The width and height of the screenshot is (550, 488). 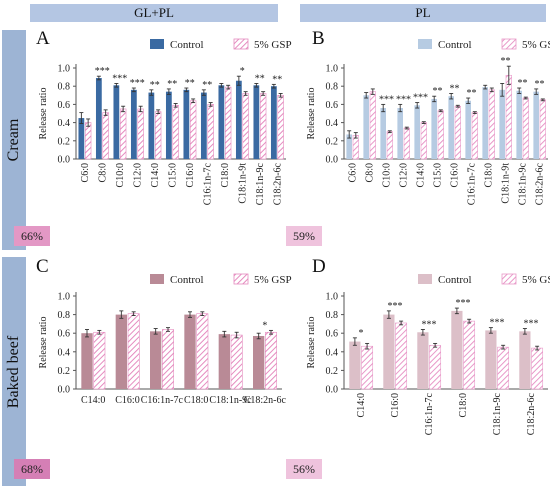 What do you see at coordinates (42, 266) in the screenshot?
I see `panel-label: C` at bounding box center [42, 266].